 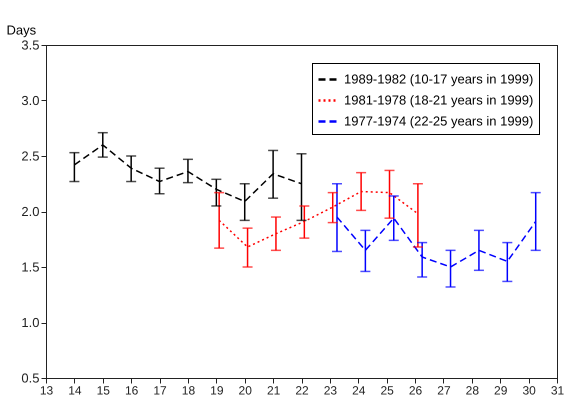 What do you see at coordinates (217, 391) in the screenshot?
I see `x-tick-label: 19` at bounding box center [217, 391].